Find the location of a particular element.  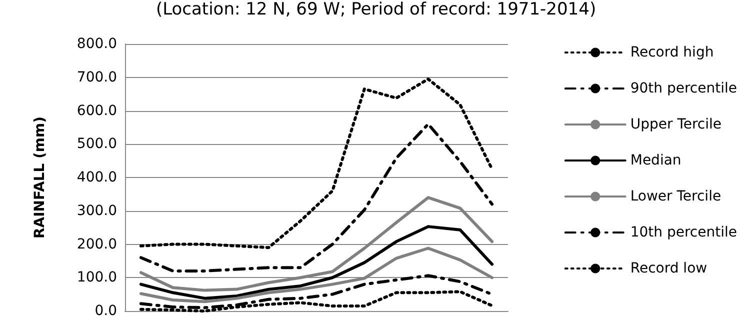

y-tick-label: 300.0 is located at coordinates (96, 210).